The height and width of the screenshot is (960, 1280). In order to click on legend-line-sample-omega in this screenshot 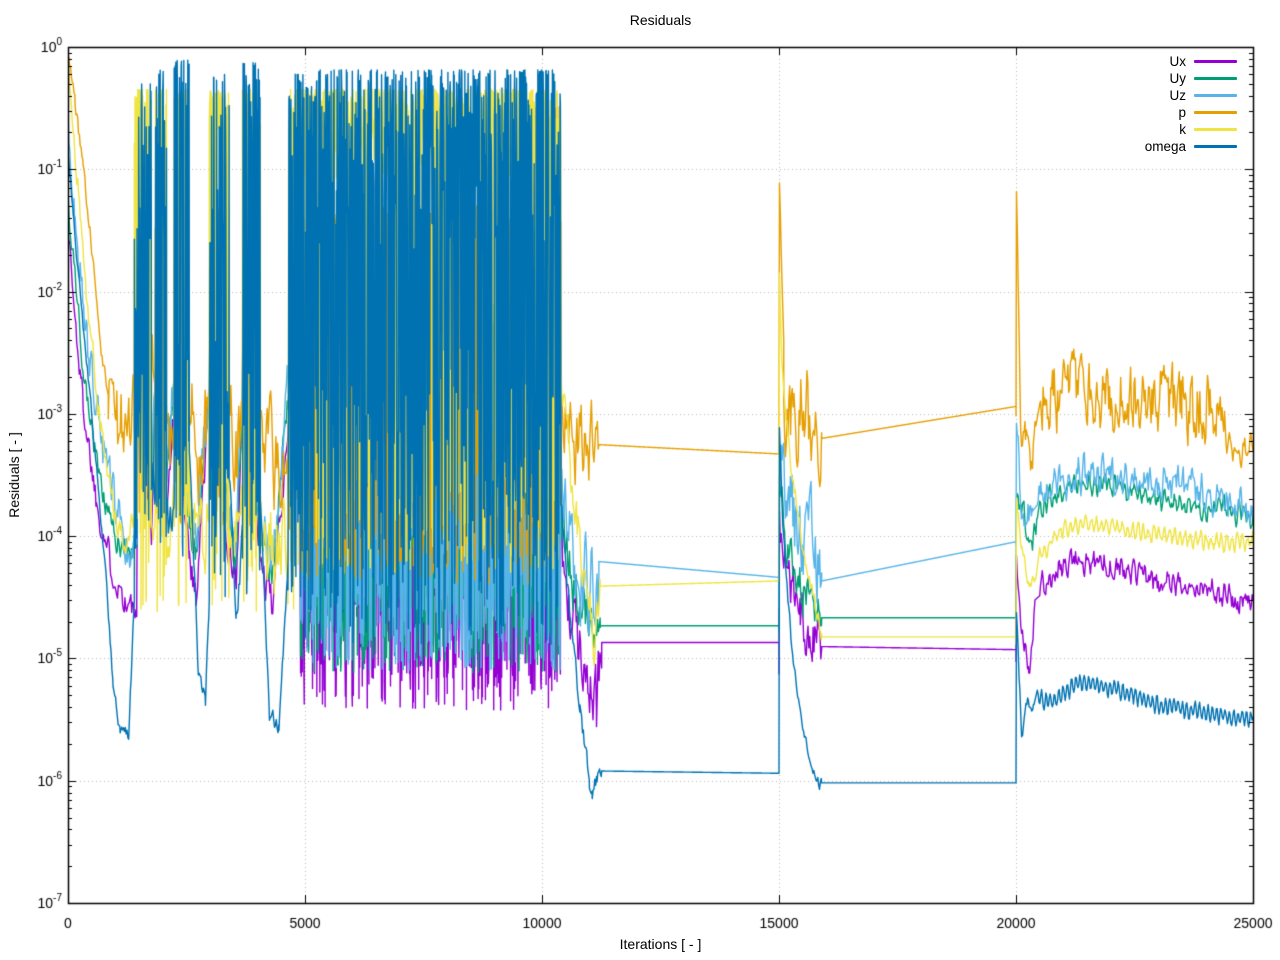, I will do `click(1215, 146)`.